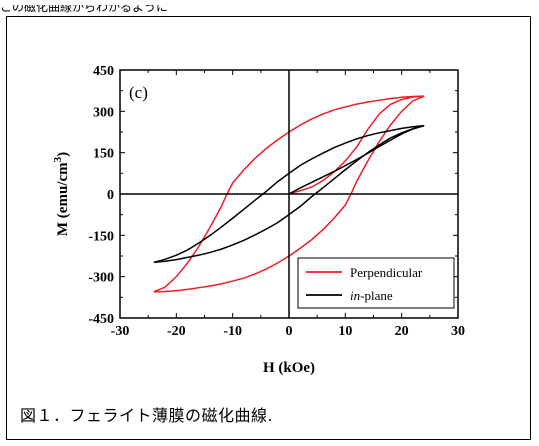  What do you see at coordinates (386, 272) in the screenshot?
I see `legend-label: Perpendicular` at bounding box center [386, 272].